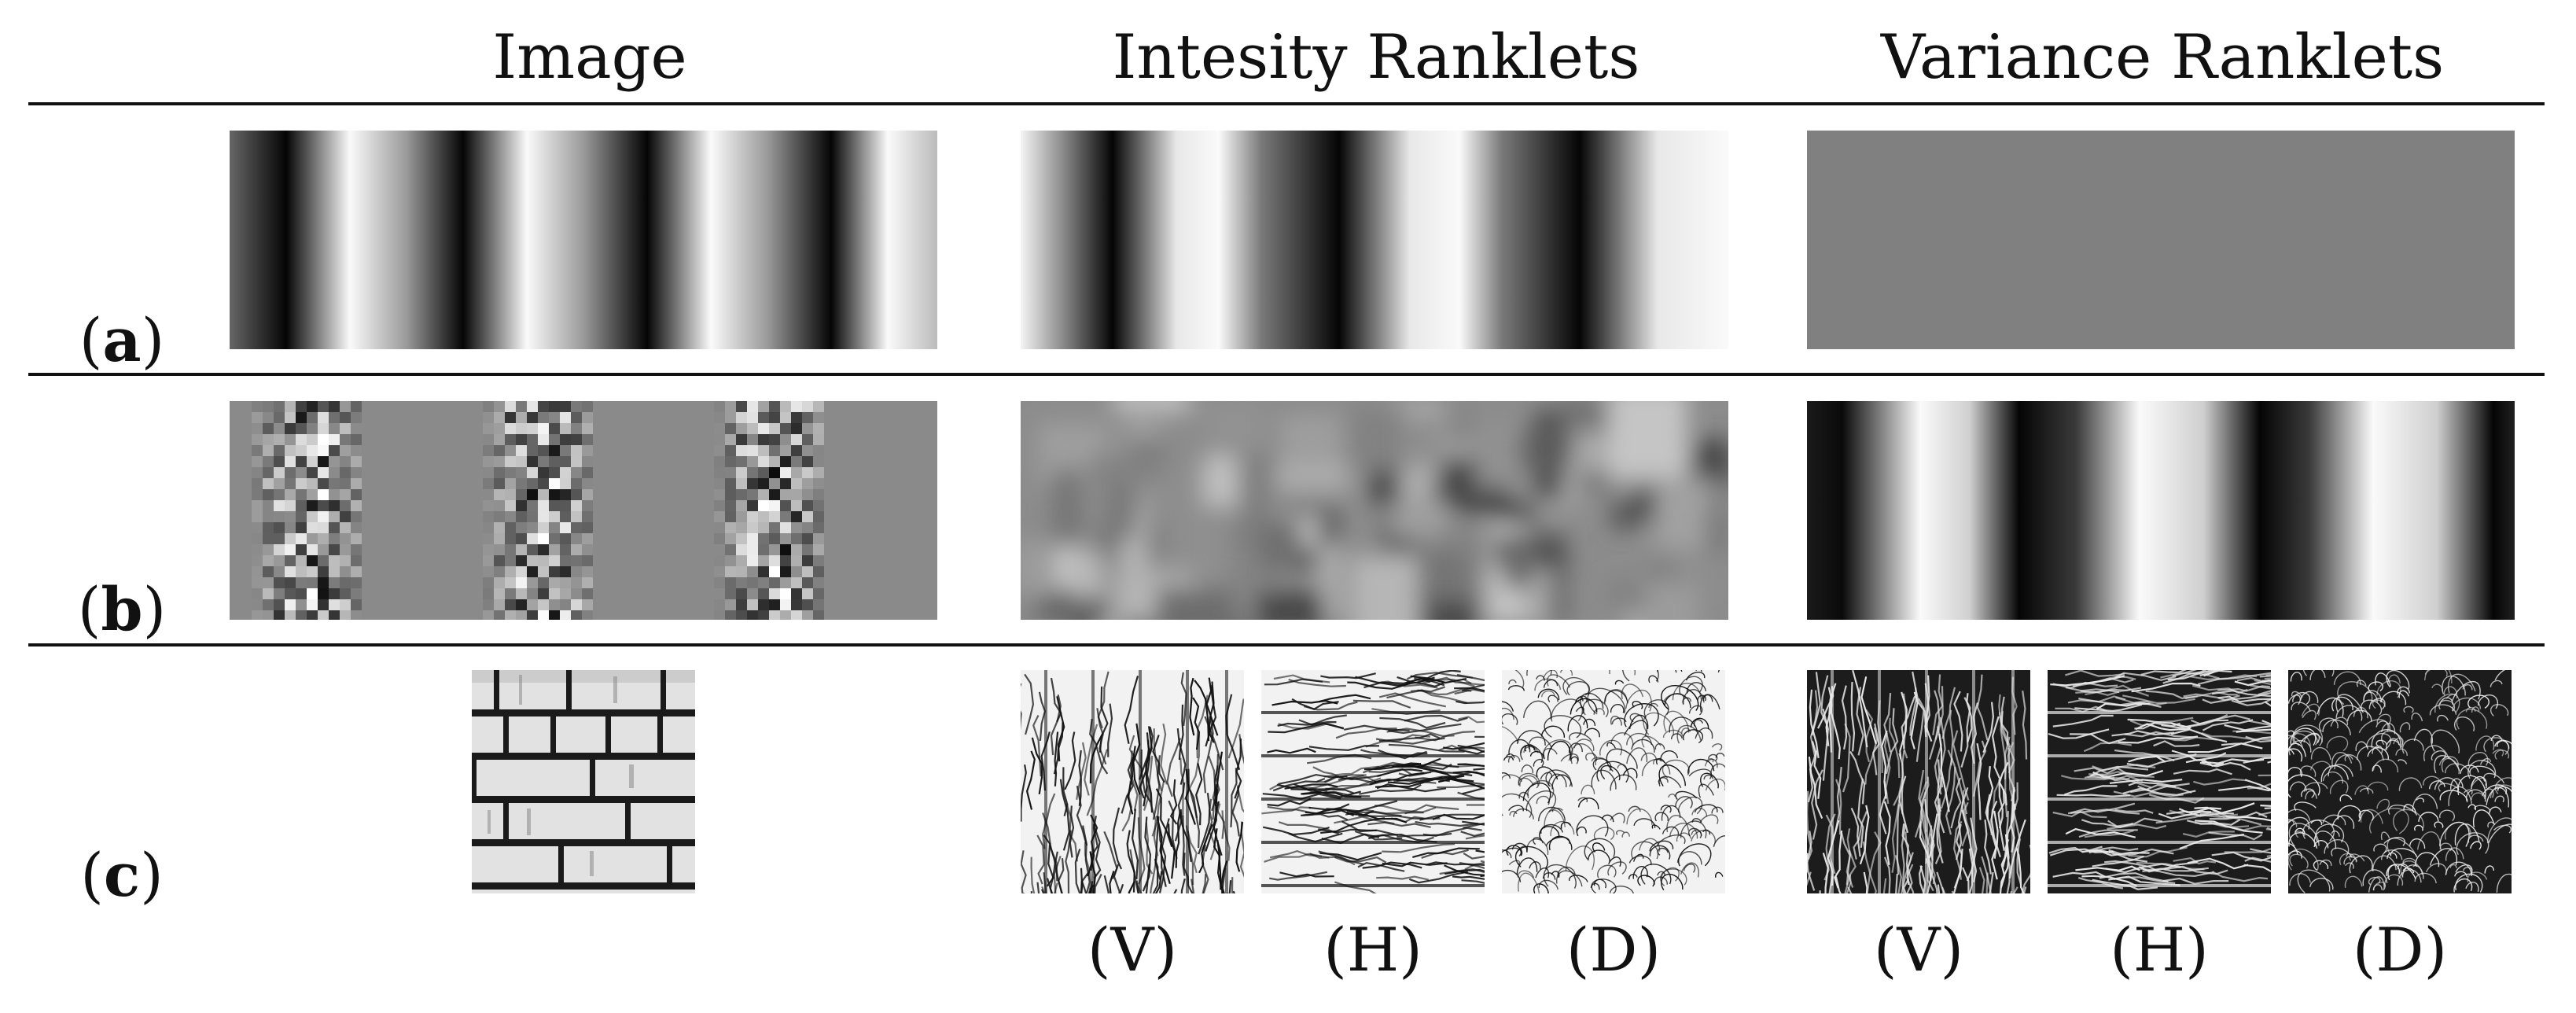 This screenshot has width=2576, height=1013. What do you see at coordinates (1614, 781) in the screenshot?
I see `intensity-ranklet-panel-c-diagonal` at bounding box center [1614, 781].